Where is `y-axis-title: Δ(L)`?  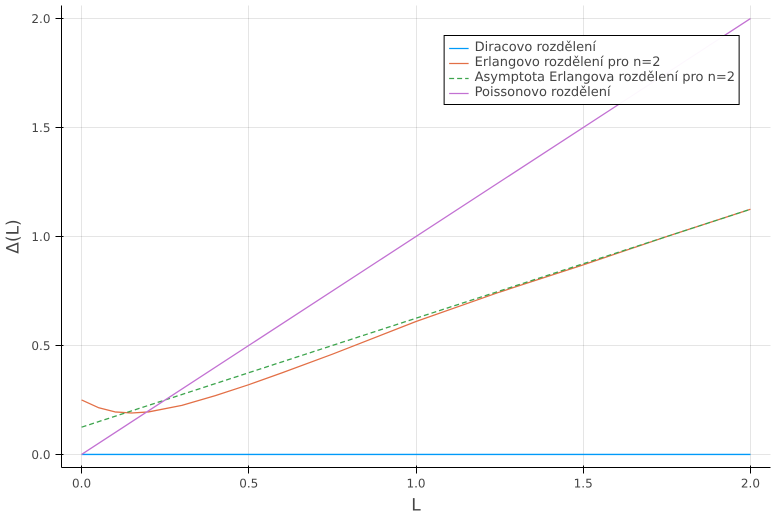 y-axis-title: Δ(L) is located at coordinates (13, 236).